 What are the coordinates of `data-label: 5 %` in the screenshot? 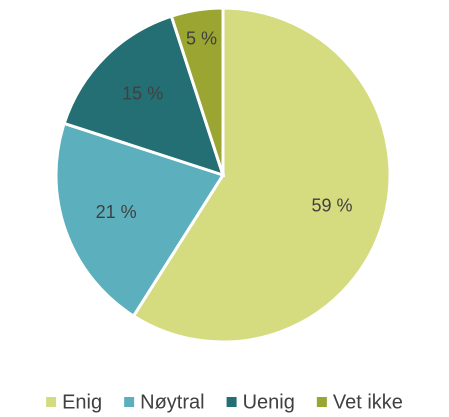 It's located at (201, 38).